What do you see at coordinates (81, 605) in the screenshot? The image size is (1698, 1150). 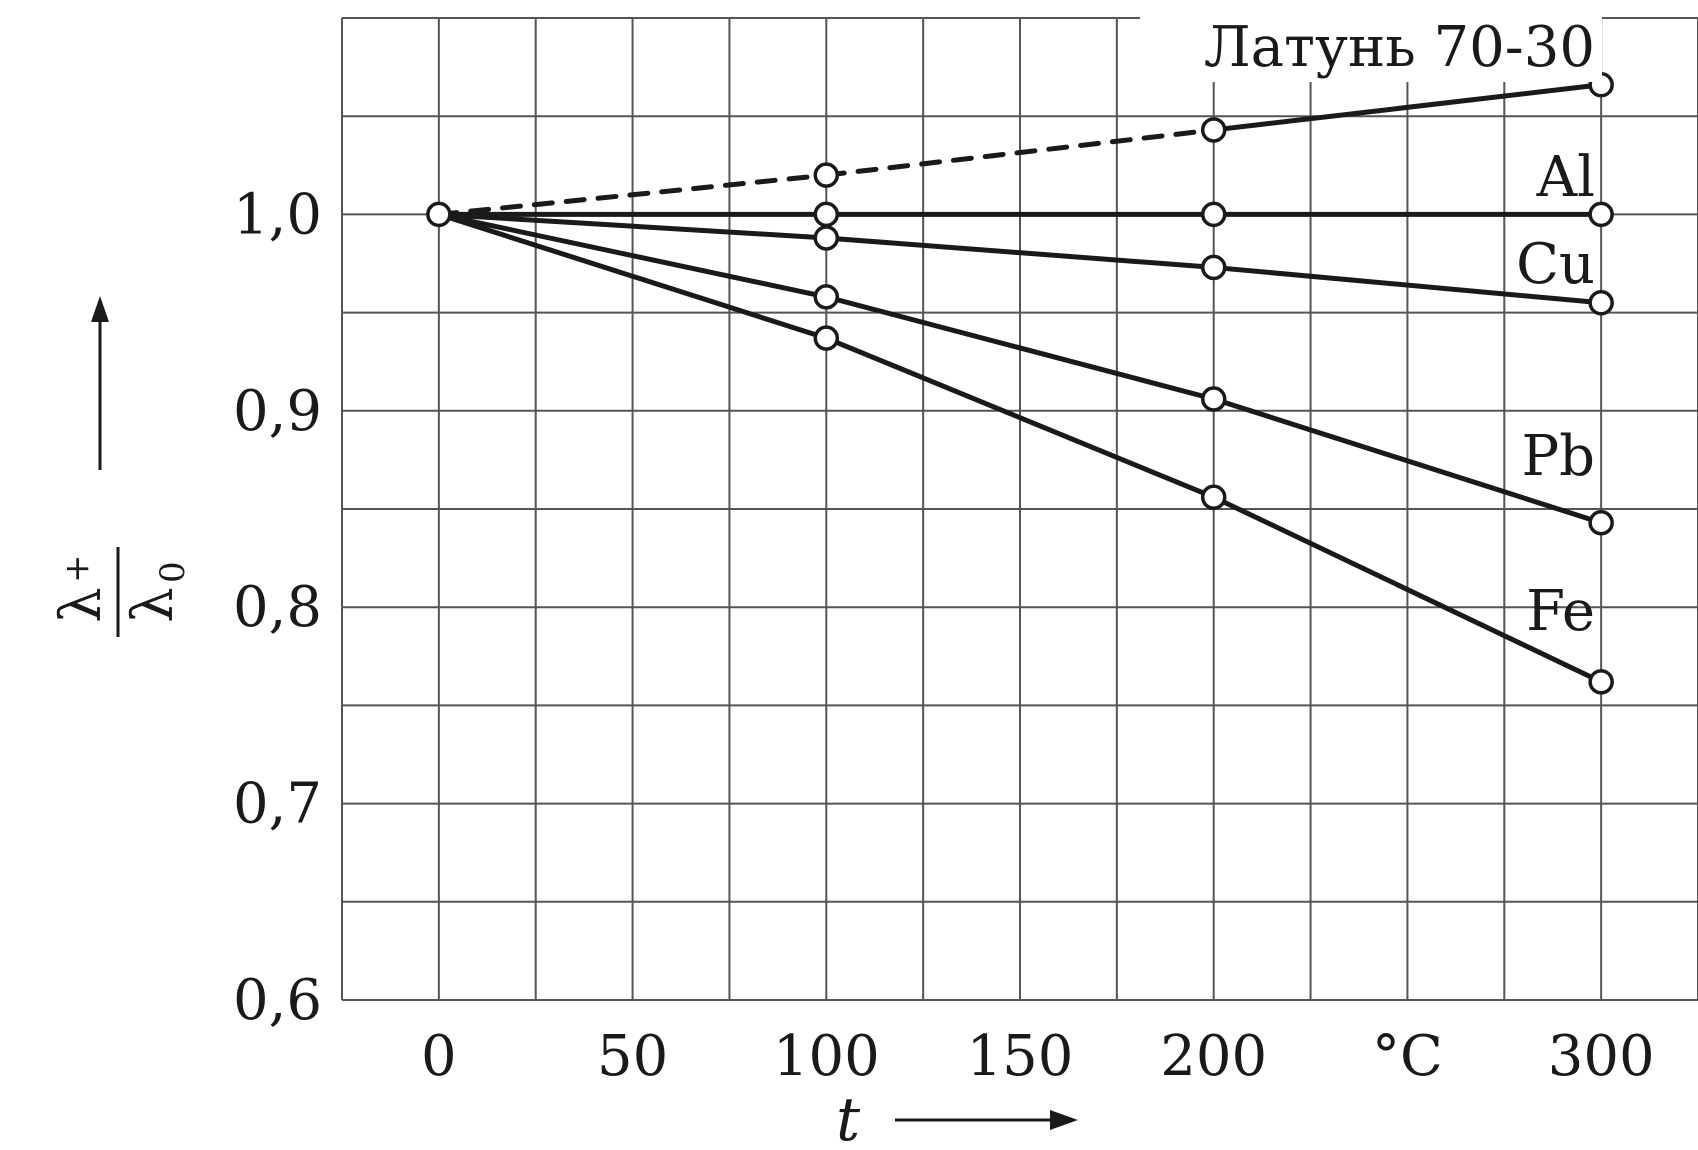 I see `y-label-numerator: λ` at bounding box center [81, 605].